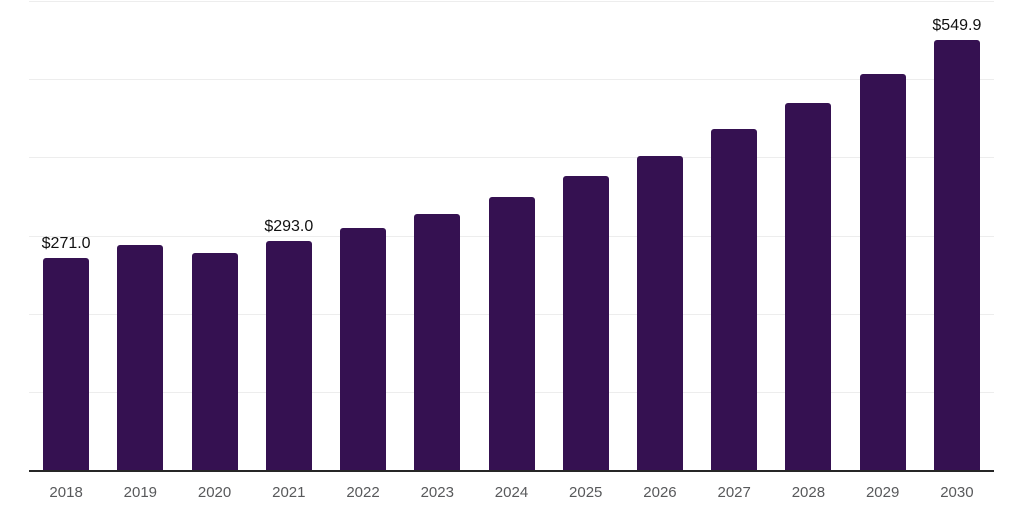  Describe the element at coordinates (585, 323) in the screenshot. I see `bar-2025` at that location.